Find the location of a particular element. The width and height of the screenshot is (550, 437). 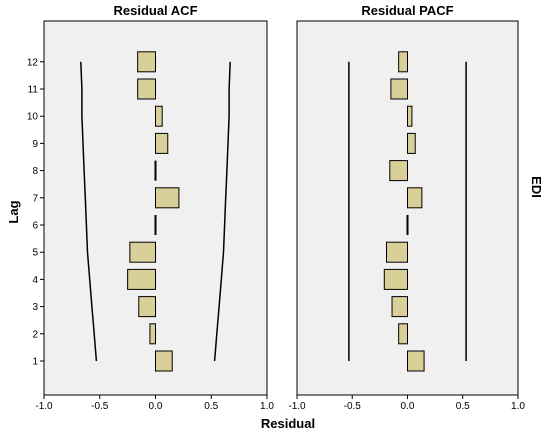

y-tick-label: 5 is located at coordinates (35, 253).